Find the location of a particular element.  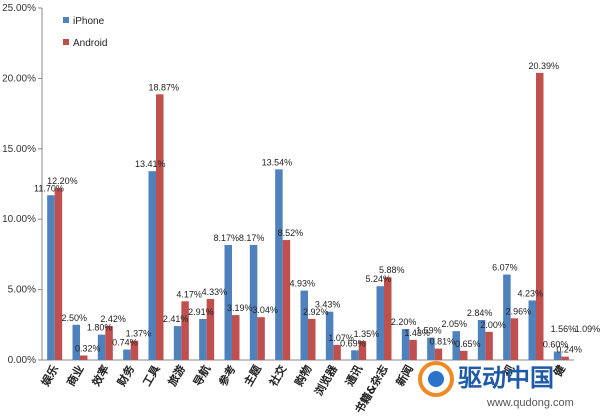

value-label-extra: 1.56% is located at coordinates (564, 329).